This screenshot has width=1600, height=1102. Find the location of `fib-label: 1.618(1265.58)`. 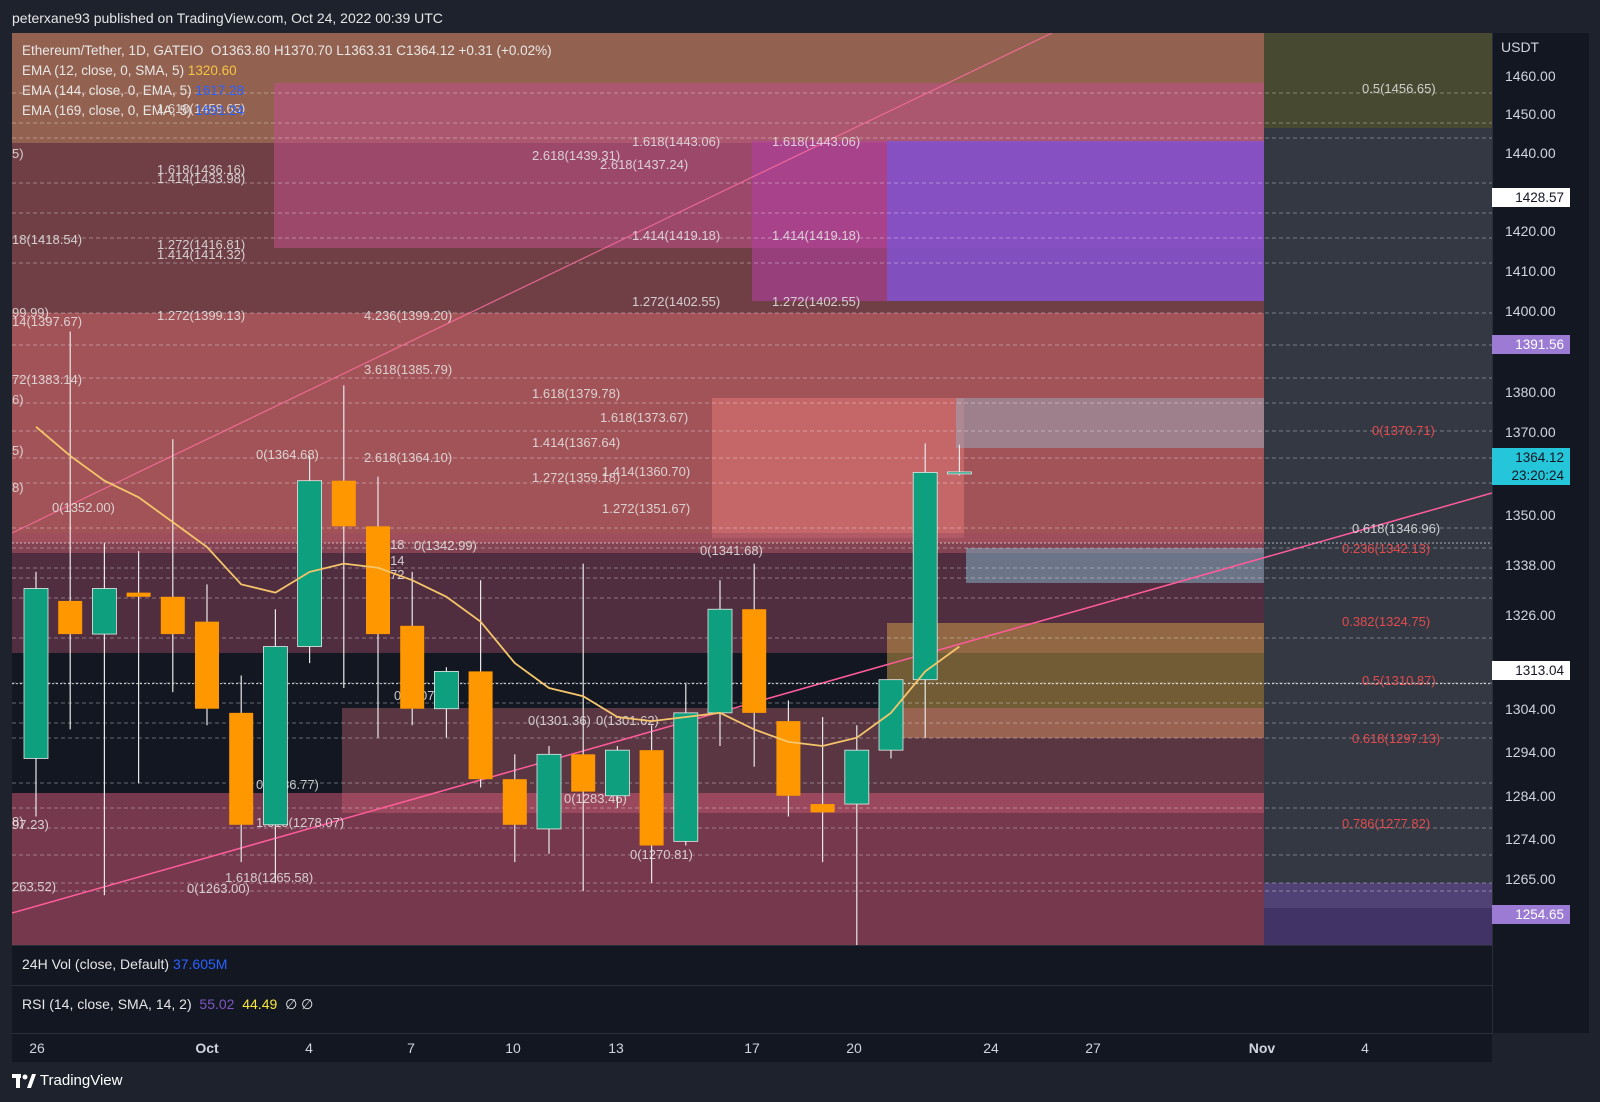

fib-label: 1.618(1265.58) is located at coordinates (269, 877).